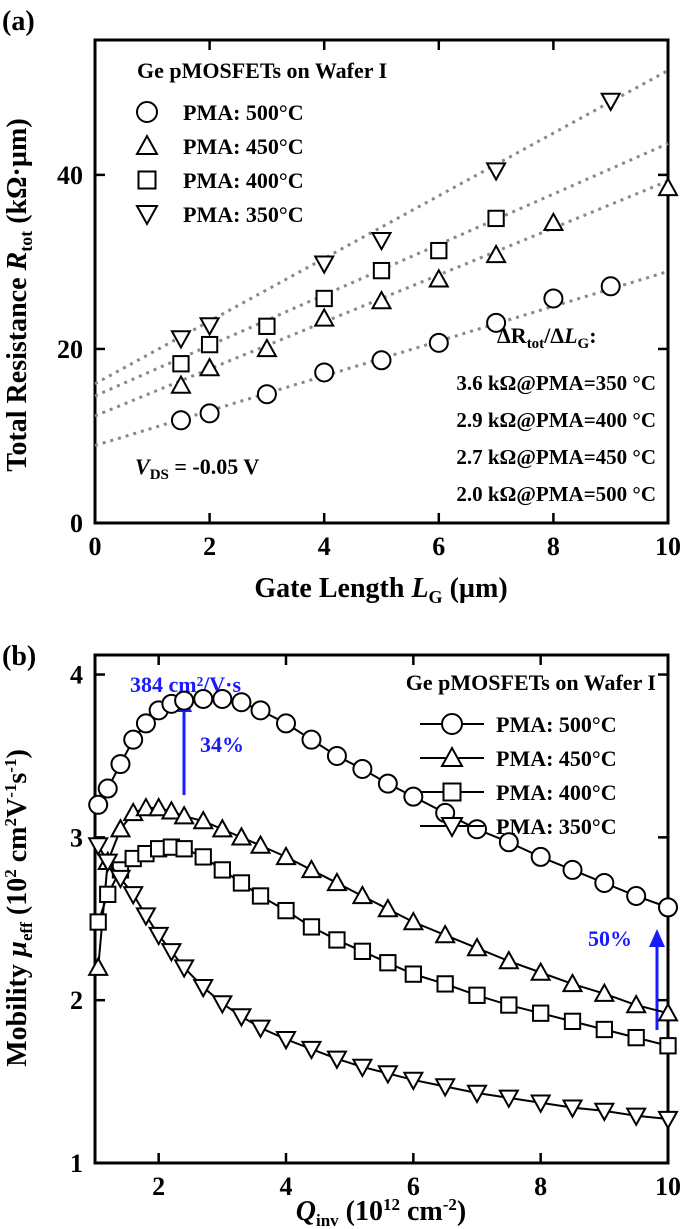 The image size is (685, 1229). I want to click on t: G, so click(436, 597).